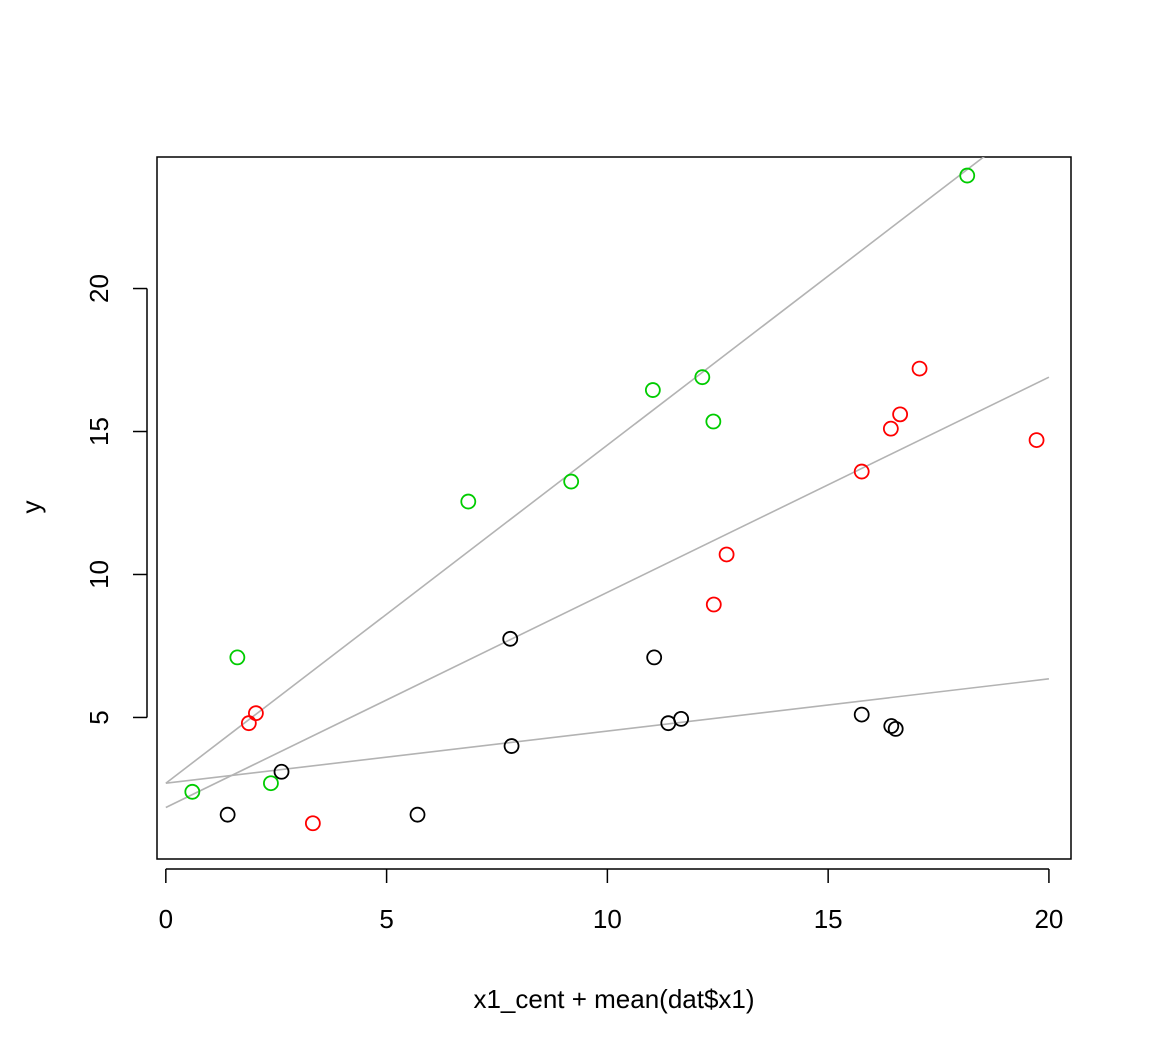  What do you see at coordinates (386, 919) in the screenshot?
I see `x-tick-label: 5` at bounding box center [386, 919].